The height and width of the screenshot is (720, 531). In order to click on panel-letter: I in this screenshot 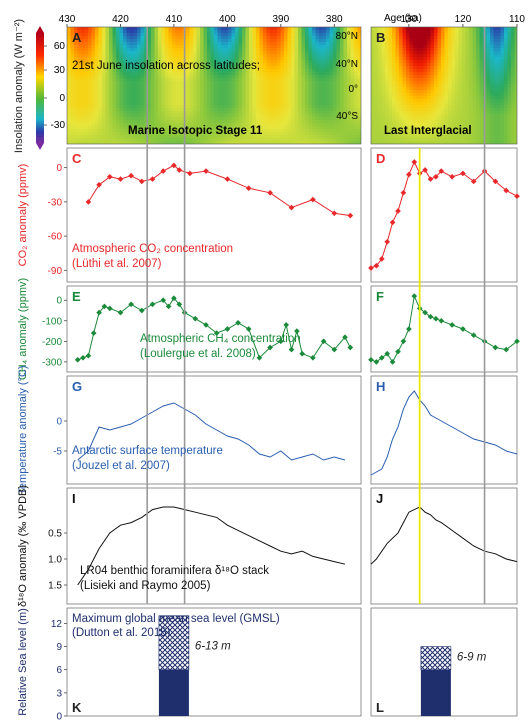, I will do `click(74, 498)`.